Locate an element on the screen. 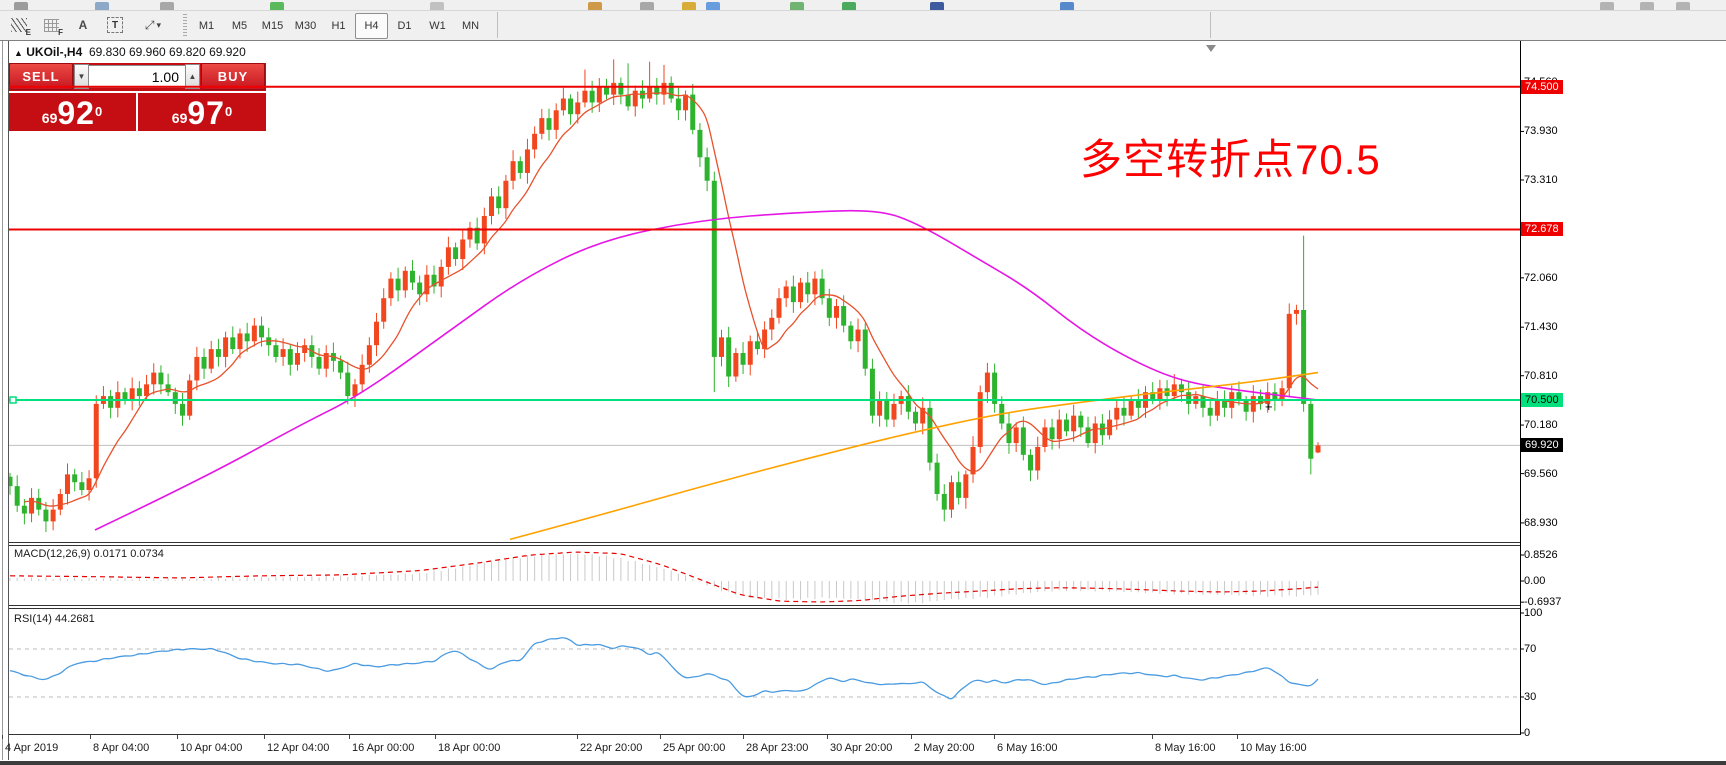 The image size is (1726, 765). sell-price-big: 92 is located at coordinates (76, 113).